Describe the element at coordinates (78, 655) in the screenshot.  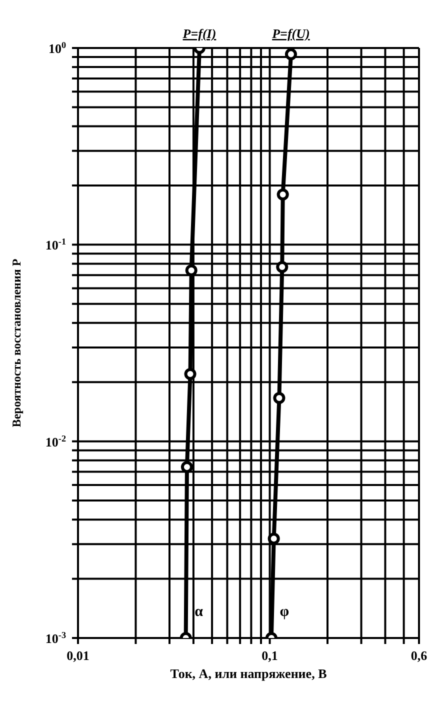
I see `x-tick-label: 0,01` at that location.